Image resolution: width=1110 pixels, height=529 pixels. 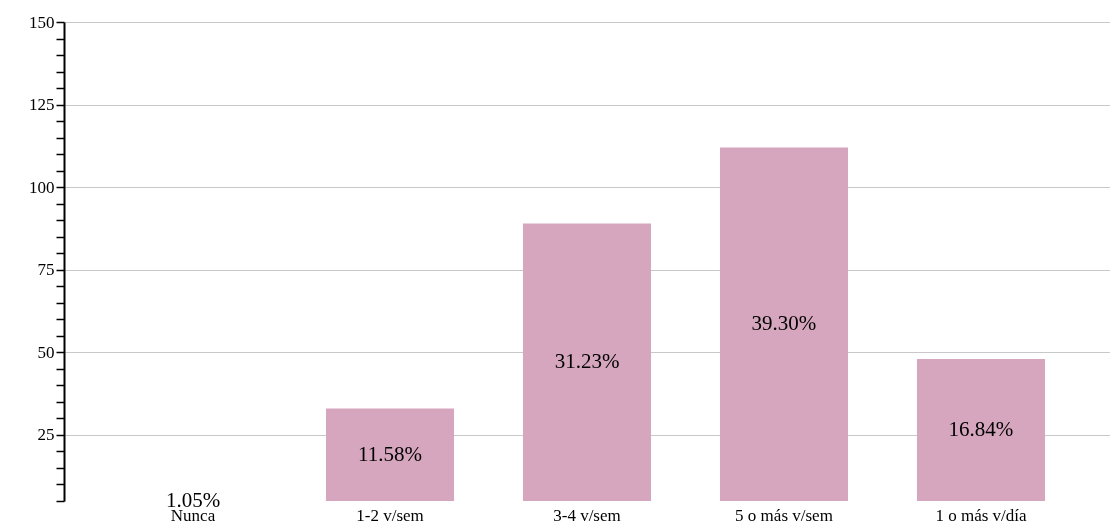 What do you see at coordinates (46, 435) in the screenshot?
I see `y-tick-label: 25` at bounding box center [46, 435].